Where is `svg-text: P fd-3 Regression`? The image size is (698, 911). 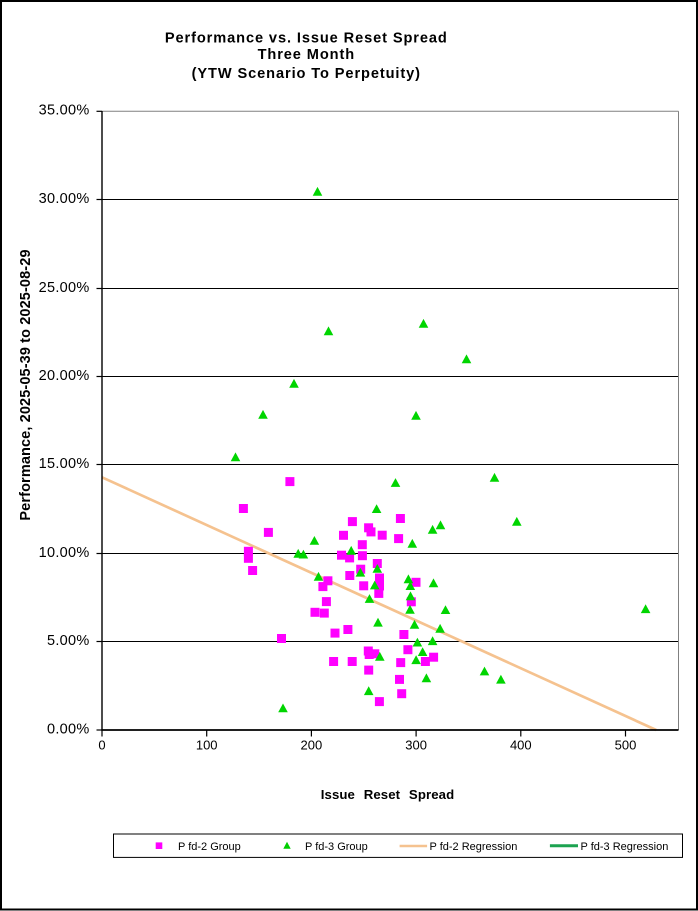 svg-text: P fd-3 Regression is located at coordinates (625, 847).